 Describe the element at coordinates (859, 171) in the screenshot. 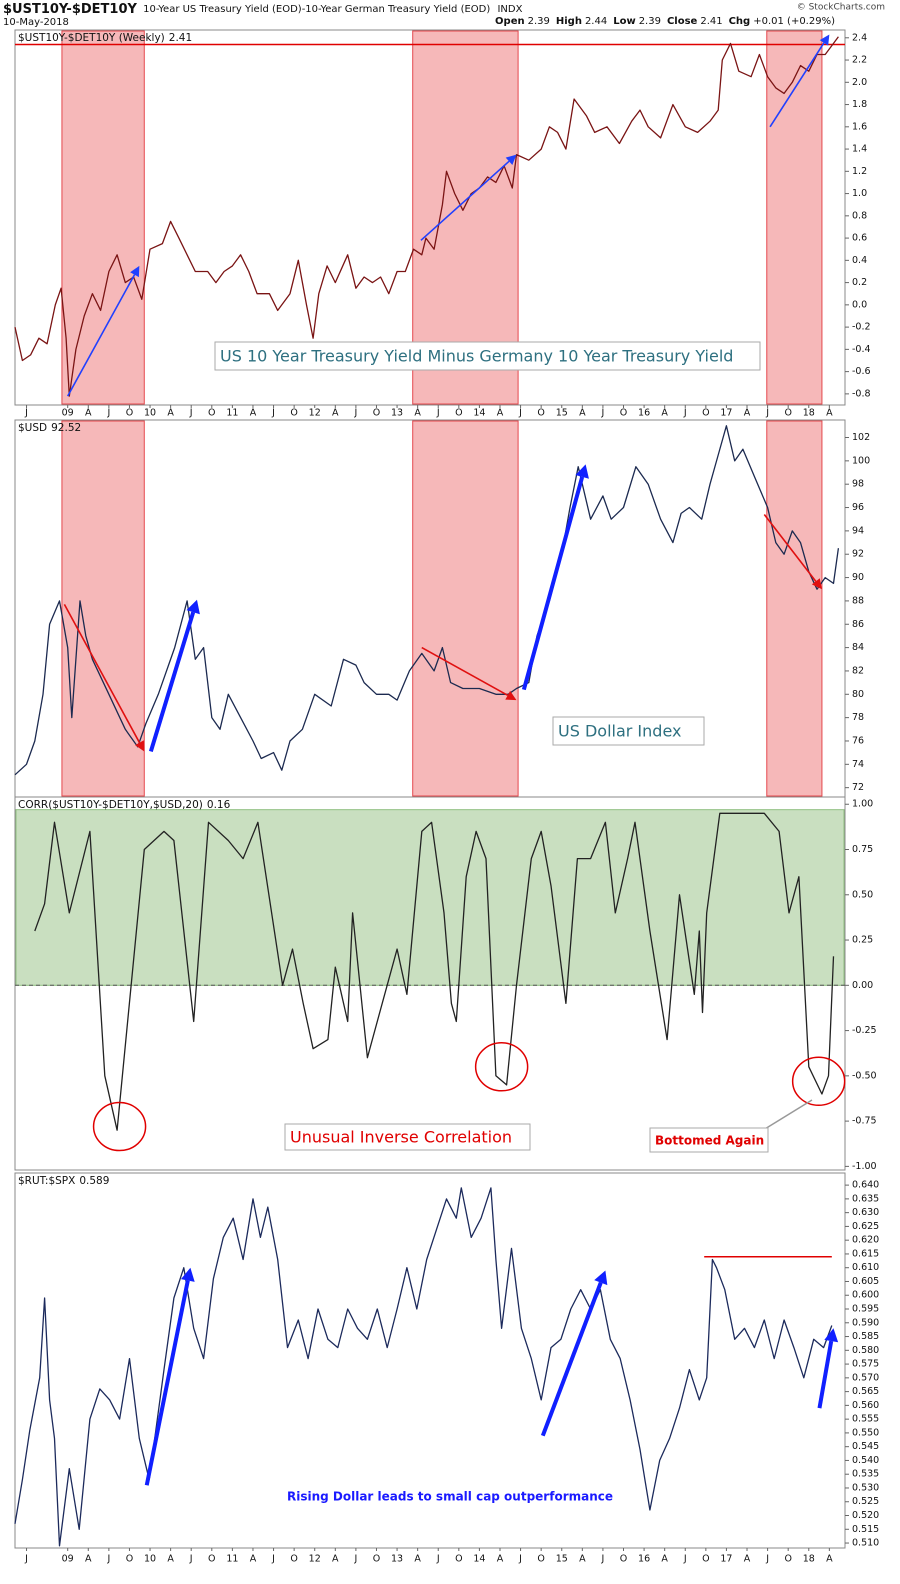

I see `y-tick-label: 1.2` at that location.